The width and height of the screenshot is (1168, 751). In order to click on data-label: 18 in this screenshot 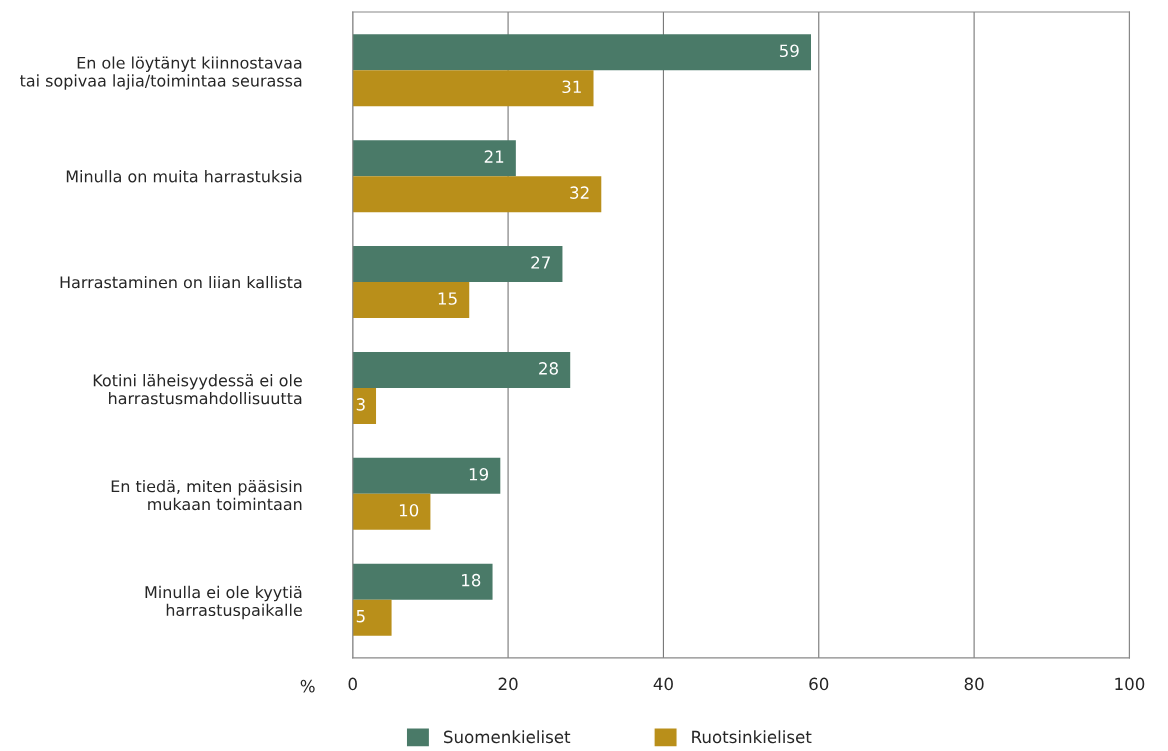, I will do `click(471, 580)`.